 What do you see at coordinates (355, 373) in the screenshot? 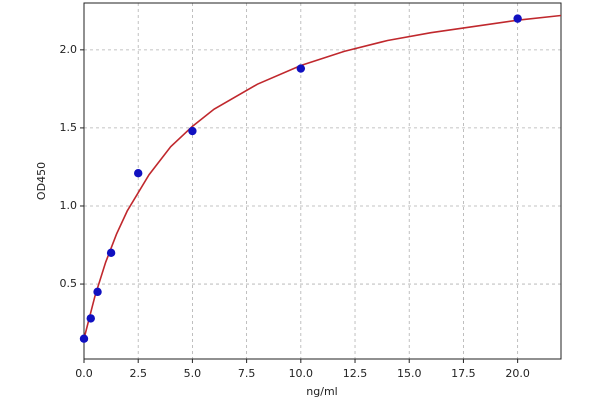
I see `x-tick-label: 12.5` at bounding box center [355, 373].